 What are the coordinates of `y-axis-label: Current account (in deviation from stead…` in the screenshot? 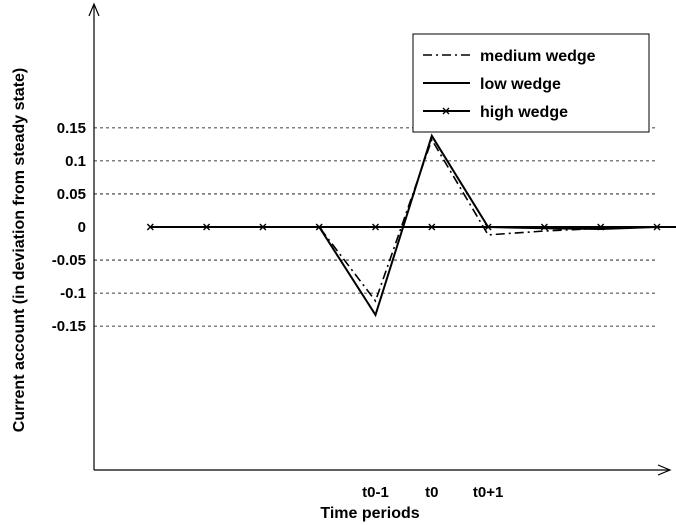 It's located at (19, 250).